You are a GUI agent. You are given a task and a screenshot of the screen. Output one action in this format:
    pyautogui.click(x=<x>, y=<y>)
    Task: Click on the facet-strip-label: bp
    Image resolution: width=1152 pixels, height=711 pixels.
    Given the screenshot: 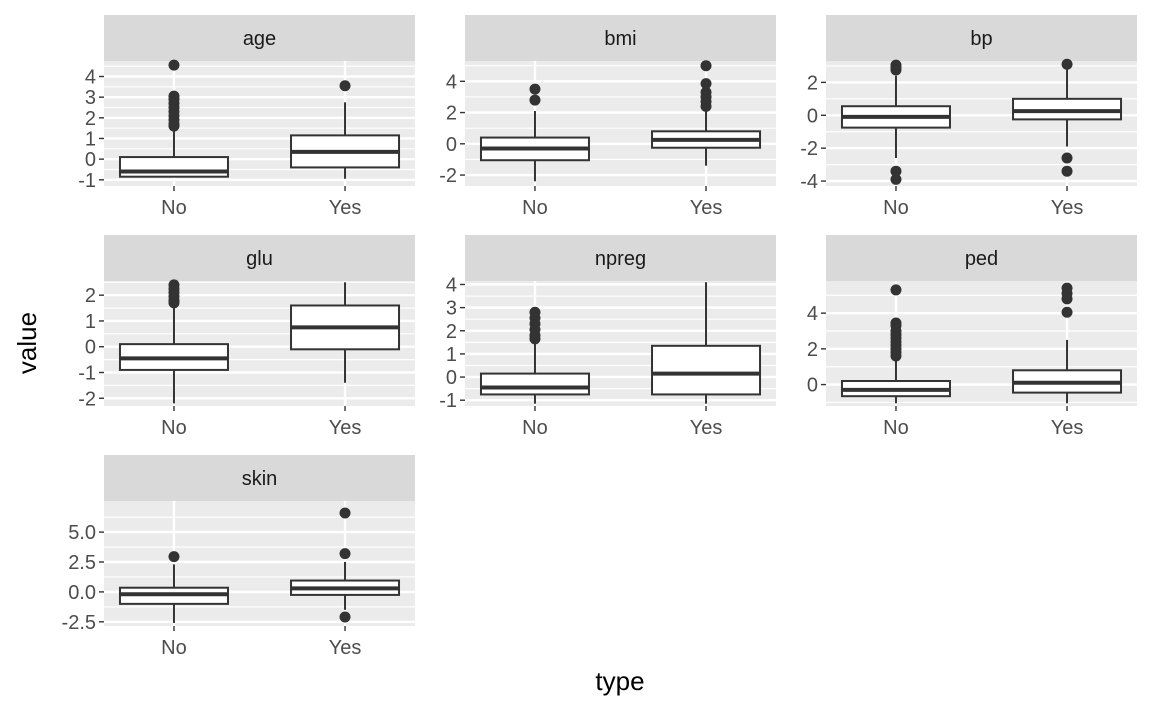 What is the action you would take?
    pyautogui.click(x=981, y=39)
    